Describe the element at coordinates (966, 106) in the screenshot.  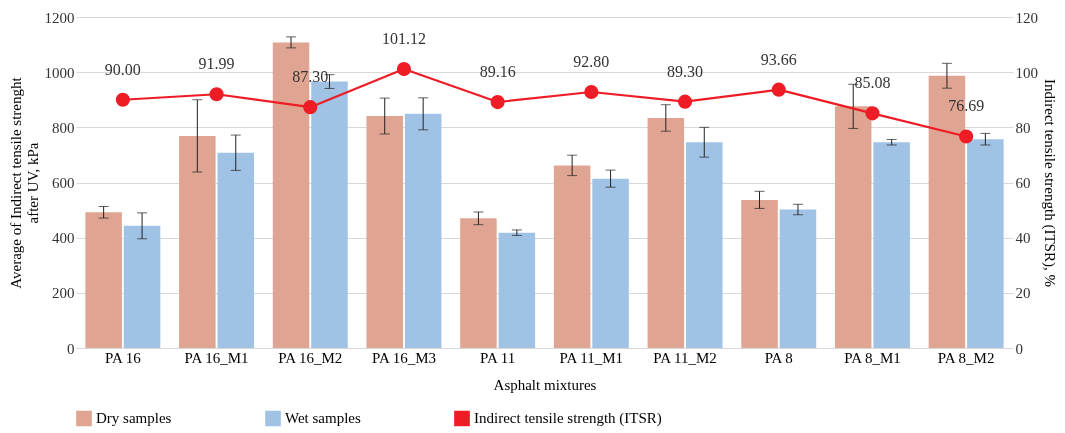
I see `data-label: 76.69` at that location.